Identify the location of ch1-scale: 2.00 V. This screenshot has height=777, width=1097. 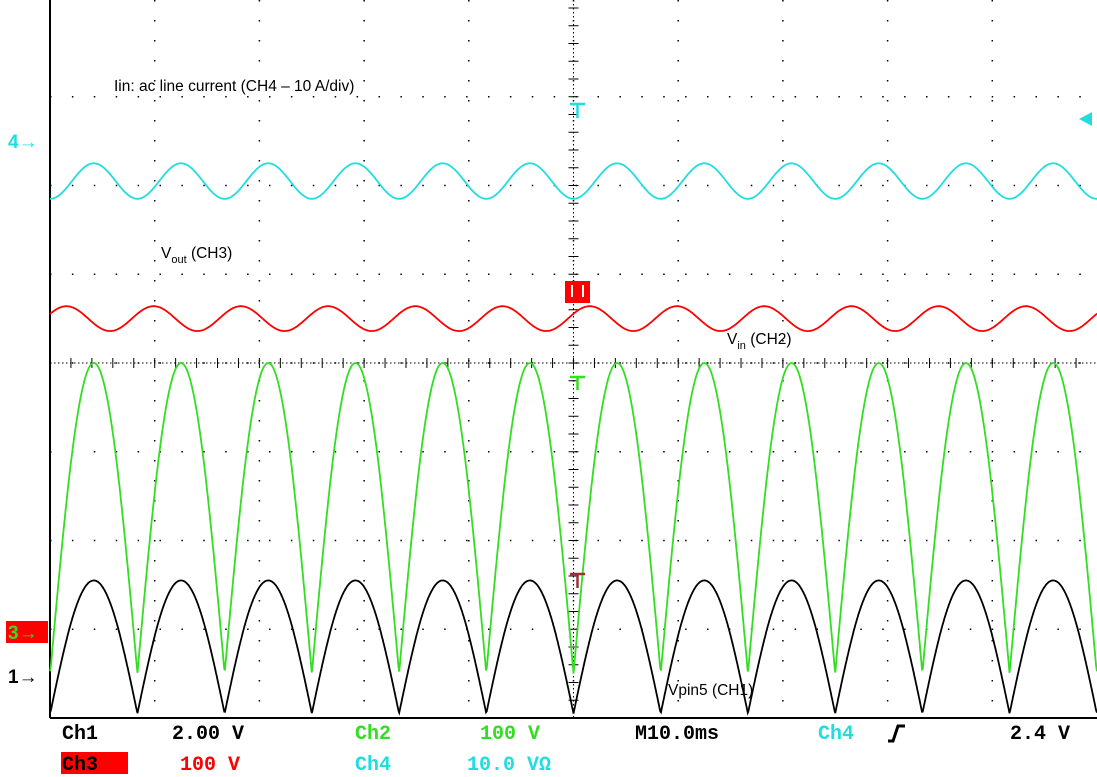
(208, 734).